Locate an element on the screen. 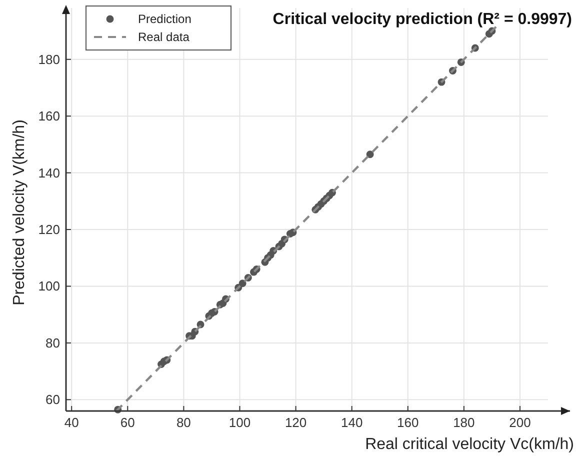 The width and height of the screenshot is (582, 459). x-tick-label: 80 is located at coordinates (183, 422).